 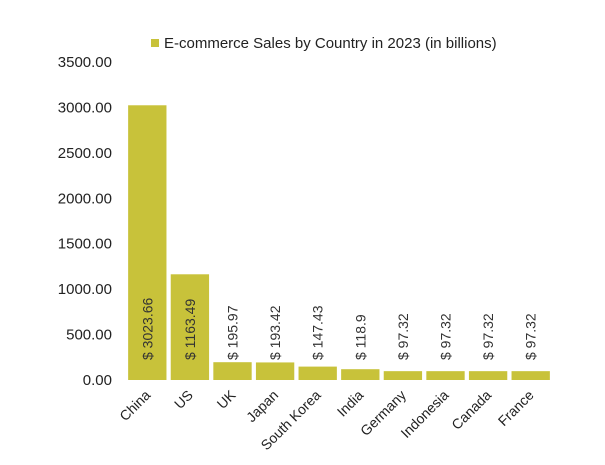 What do you see at coordinates (262, 406) in the screenshot?
I see `x-tick-label: Japan` at bounding box center [262, 406].